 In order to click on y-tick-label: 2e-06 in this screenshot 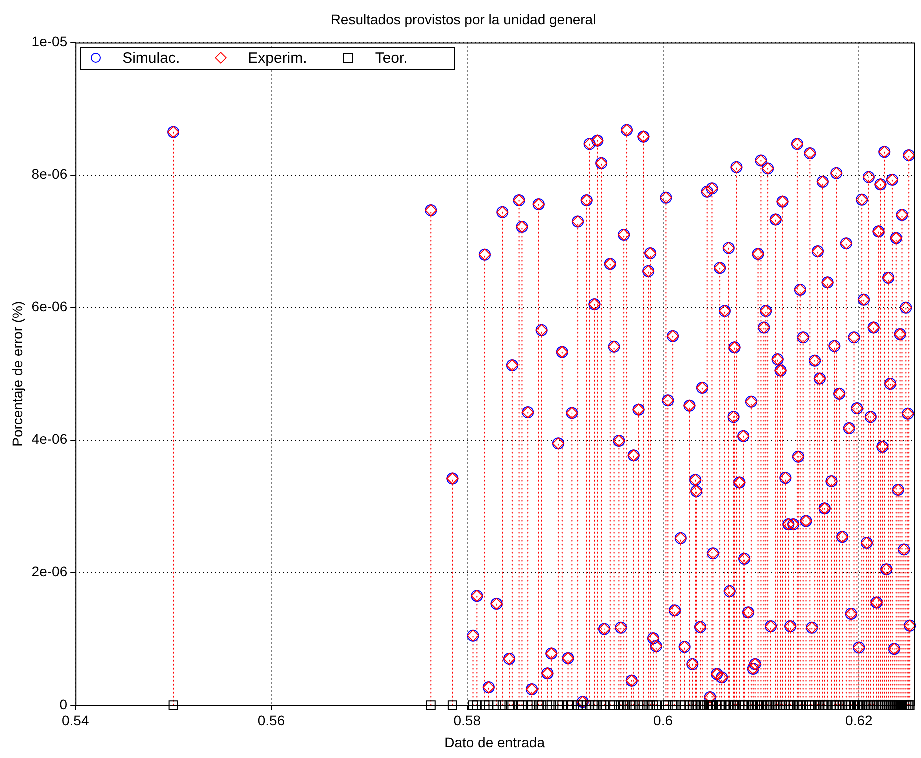, I will do `click(50, 572)`.